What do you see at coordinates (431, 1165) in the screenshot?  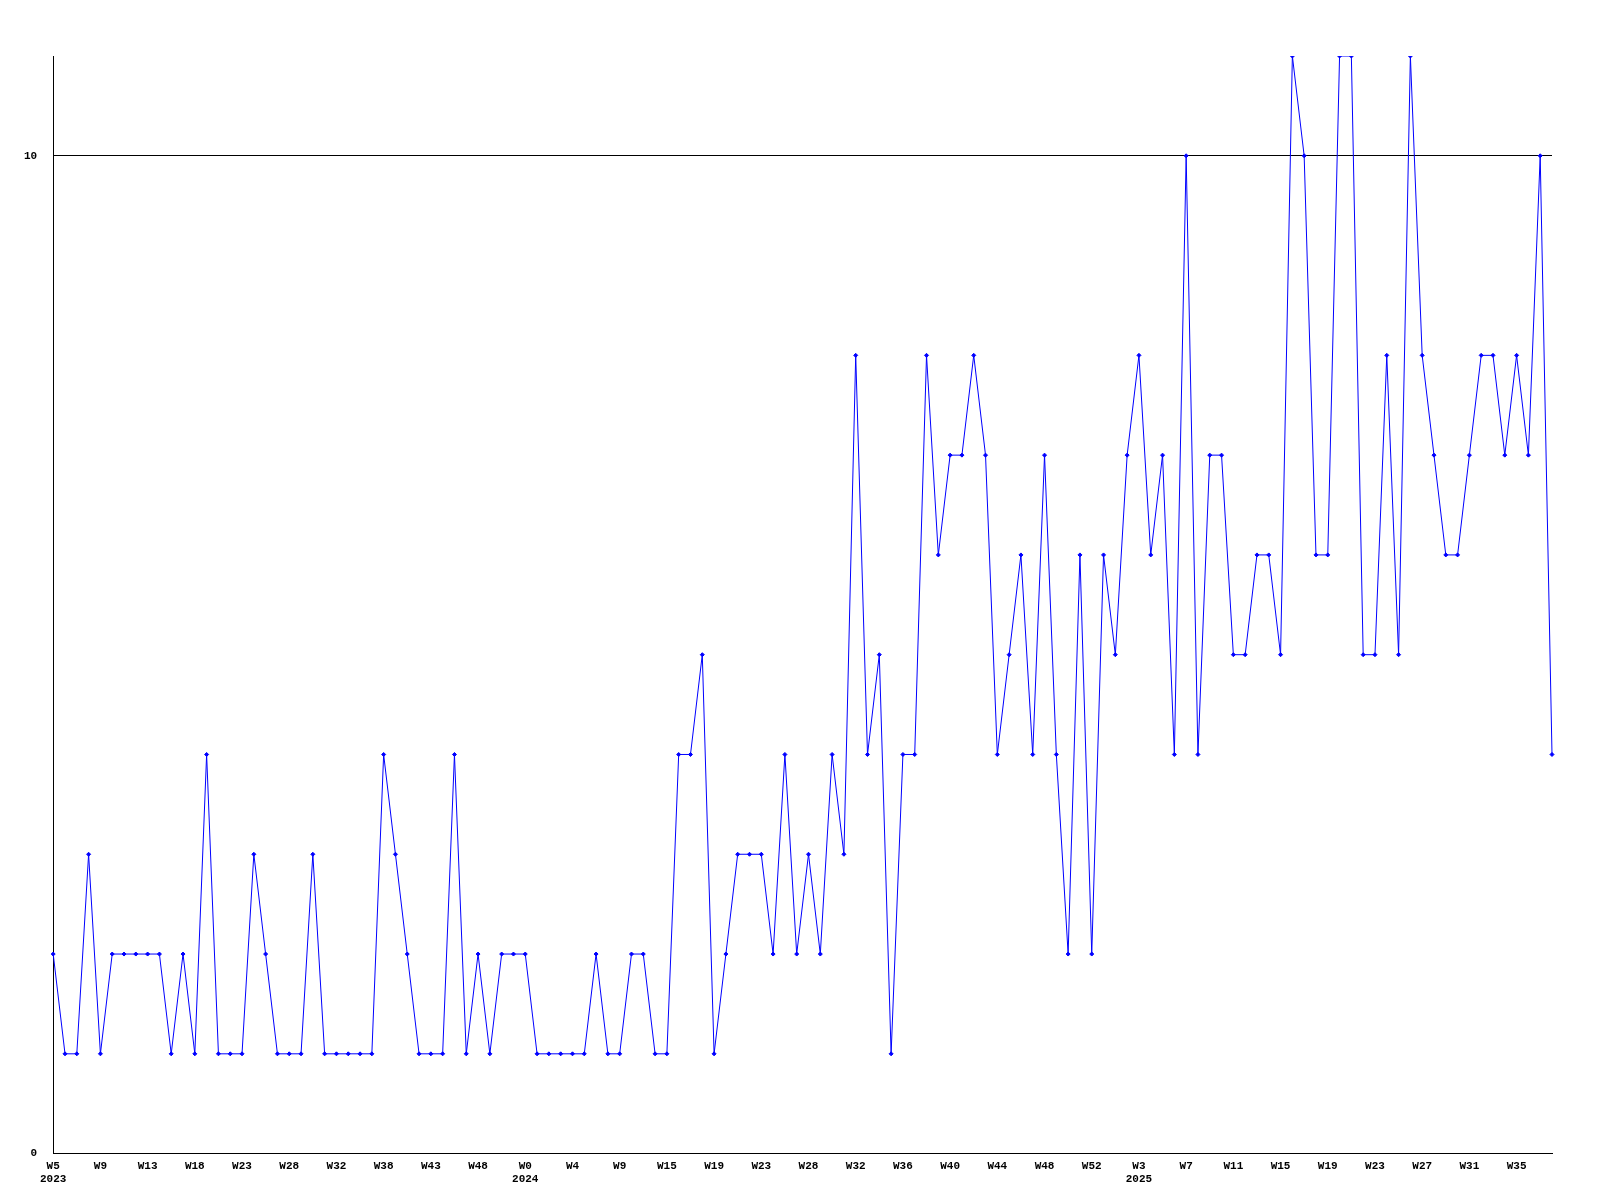 I see `x-tick-label: W43` at bounding box center [431, 1165].